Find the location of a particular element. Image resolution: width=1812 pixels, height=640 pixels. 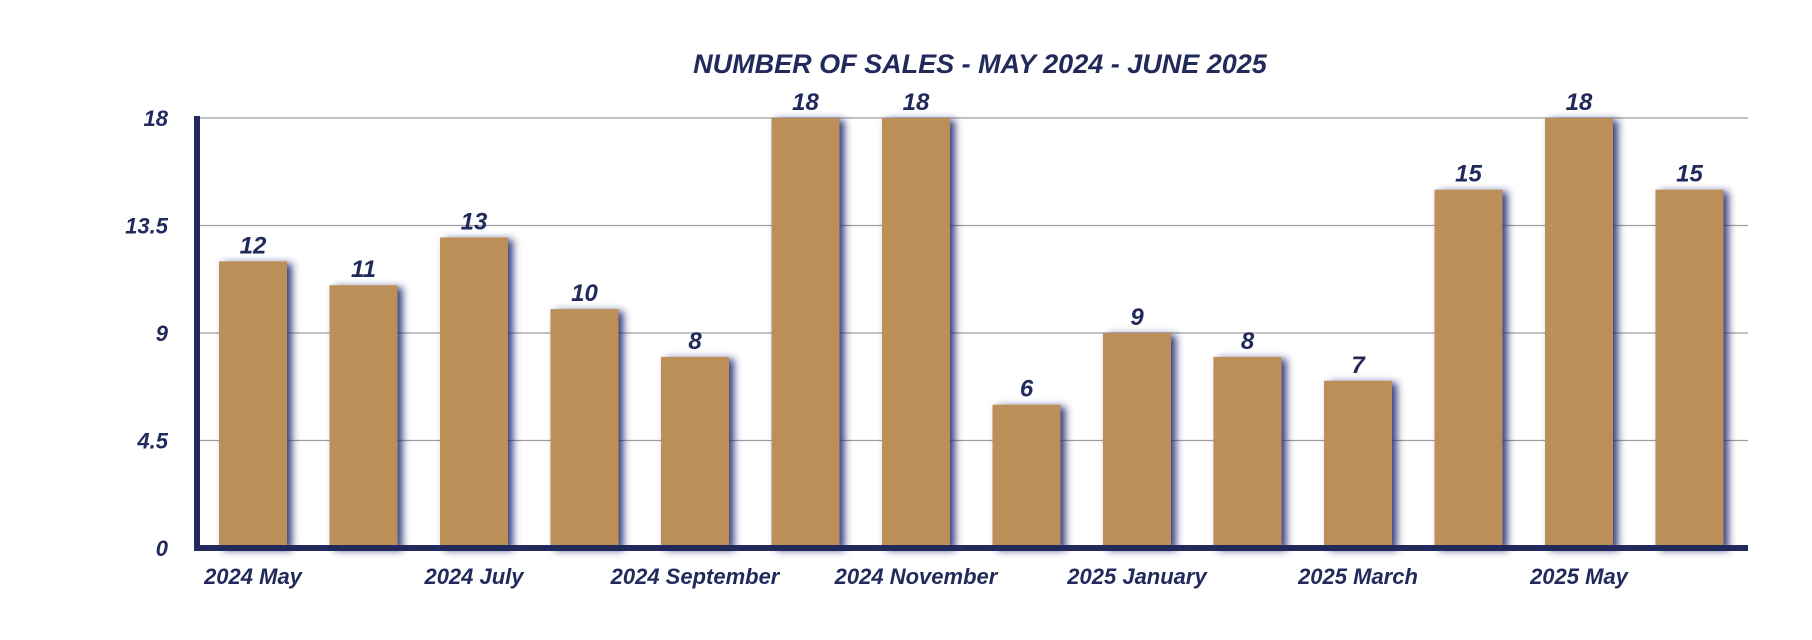

data-label: 6 is located at coordinates (1027, 389).